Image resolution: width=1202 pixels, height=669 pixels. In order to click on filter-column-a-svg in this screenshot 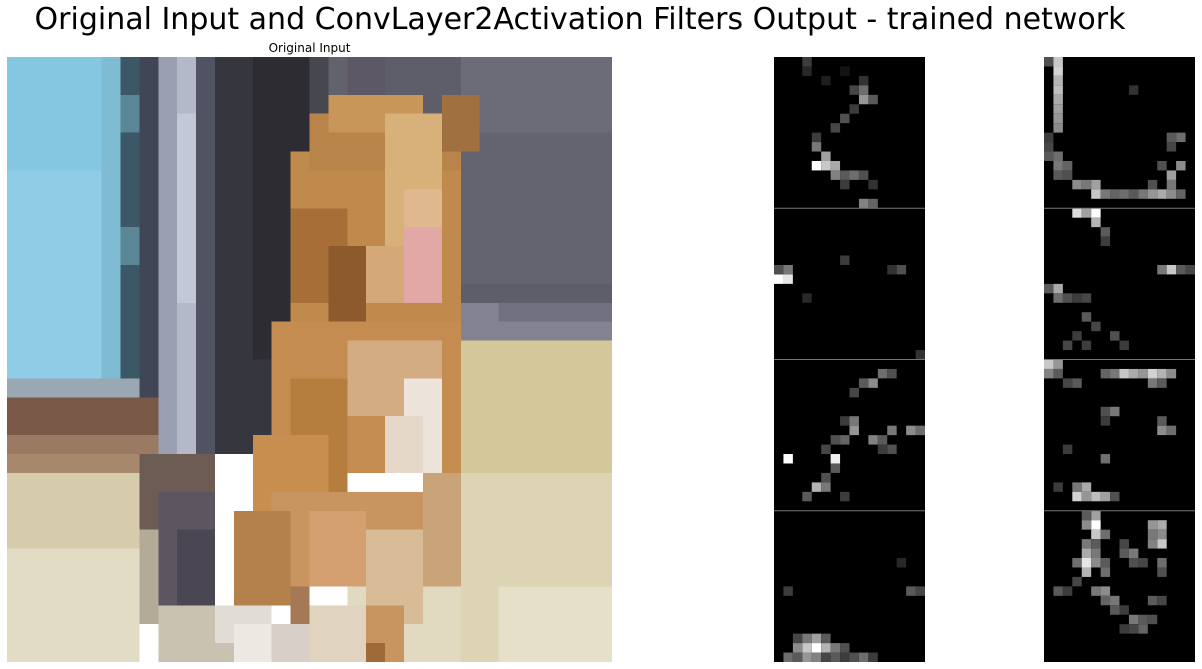, I will do `click(849, 359)`.